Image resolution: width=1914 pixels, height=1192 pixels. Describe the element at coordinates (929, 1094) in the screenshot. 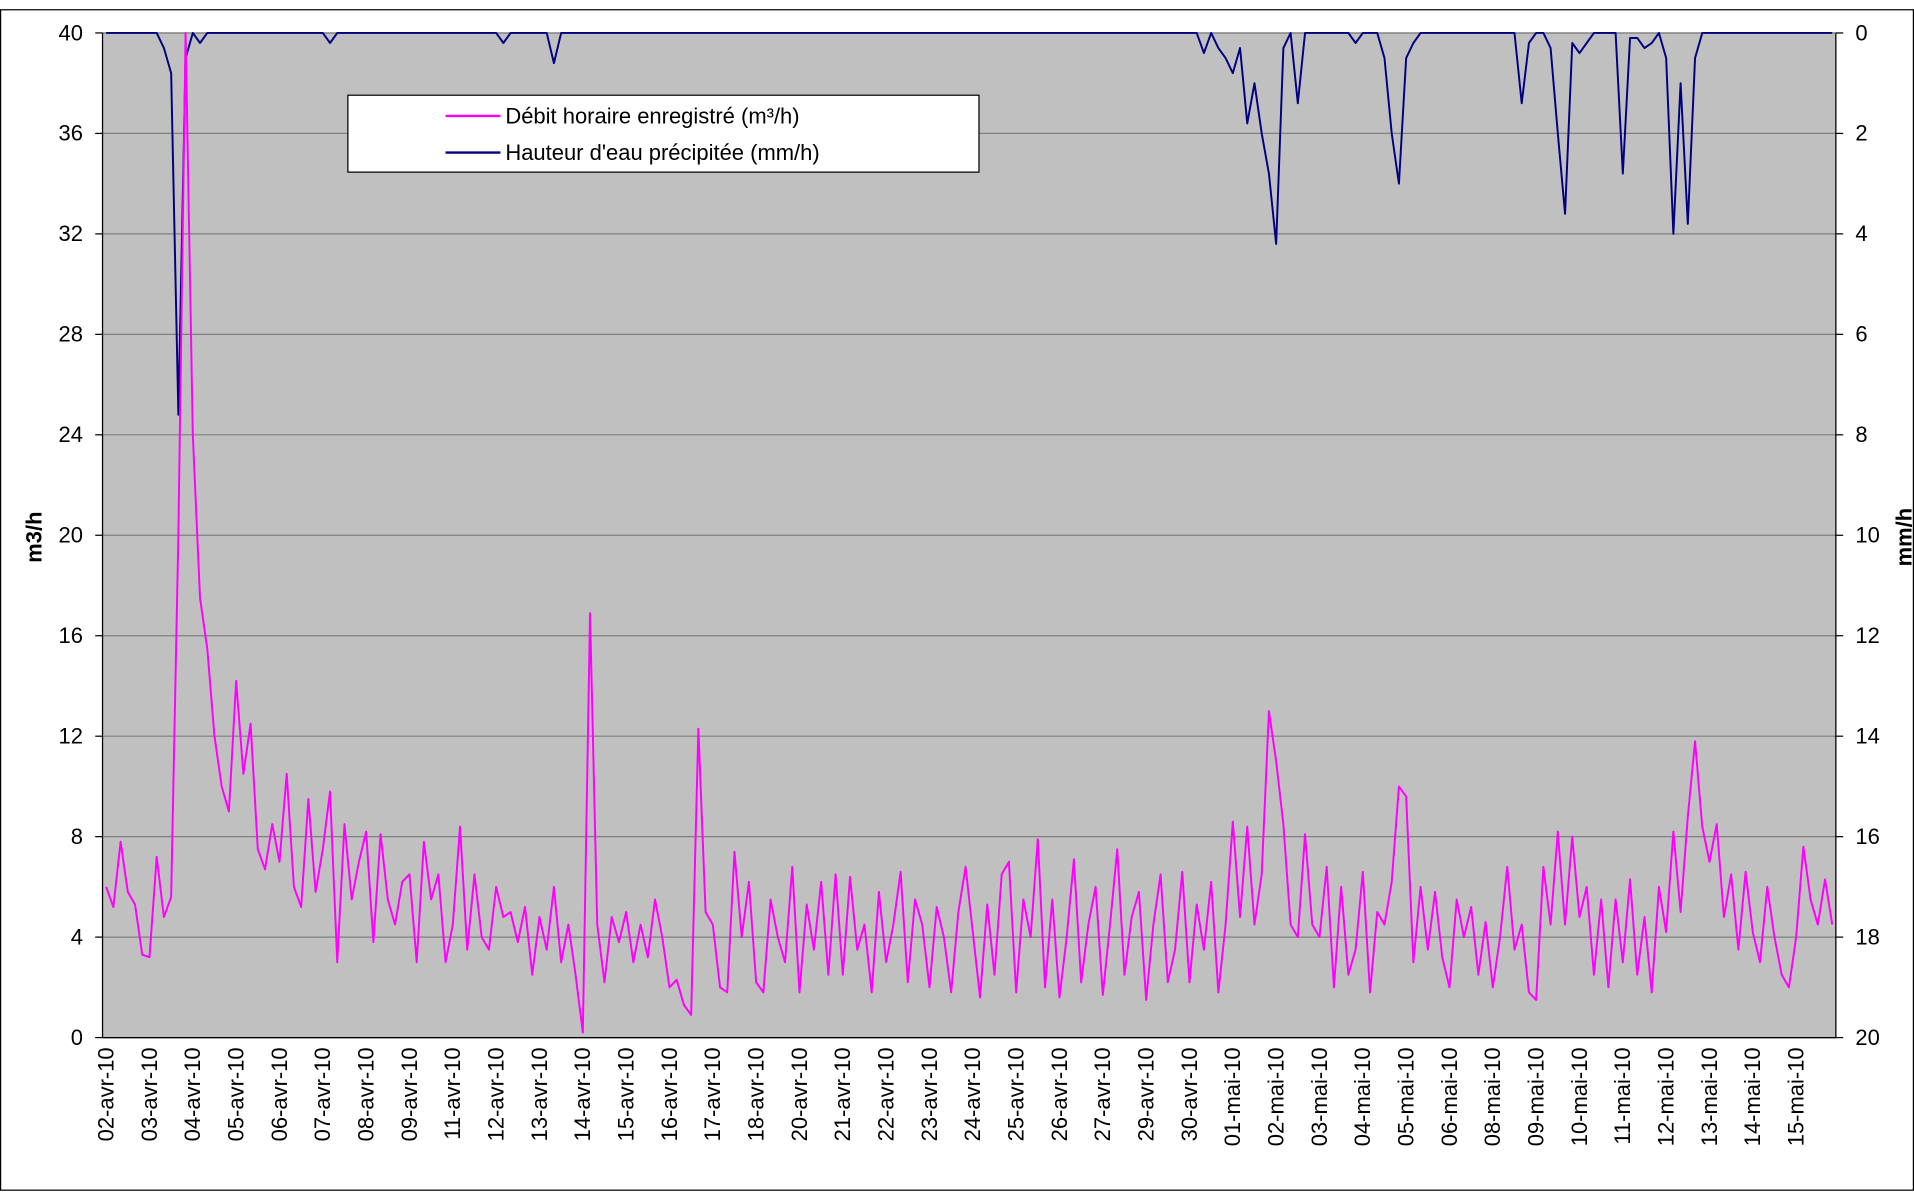

I see `x-tick-label: 23-avr-10` at that location.